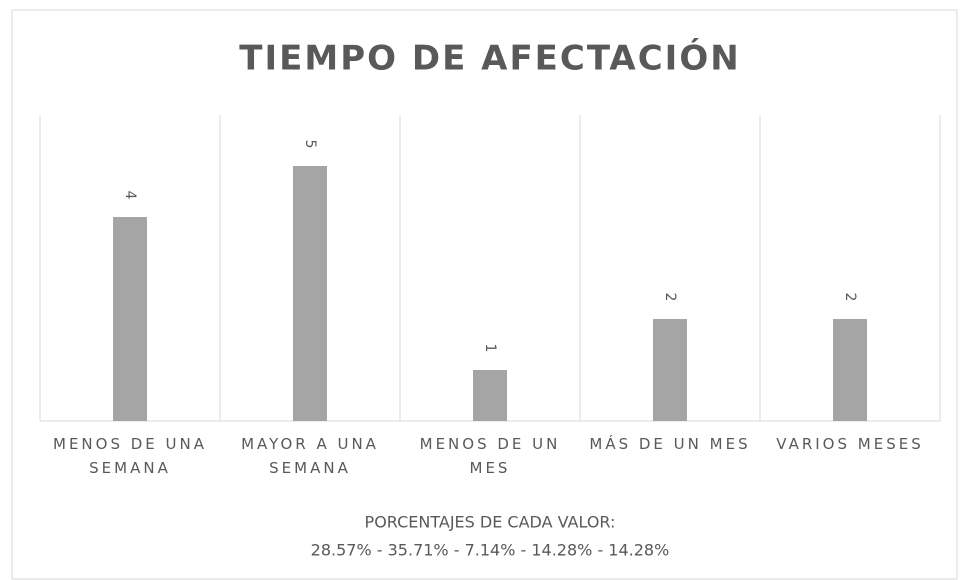  I want to click on x-tick-label: VARIOS MESES, so click(850, 444).